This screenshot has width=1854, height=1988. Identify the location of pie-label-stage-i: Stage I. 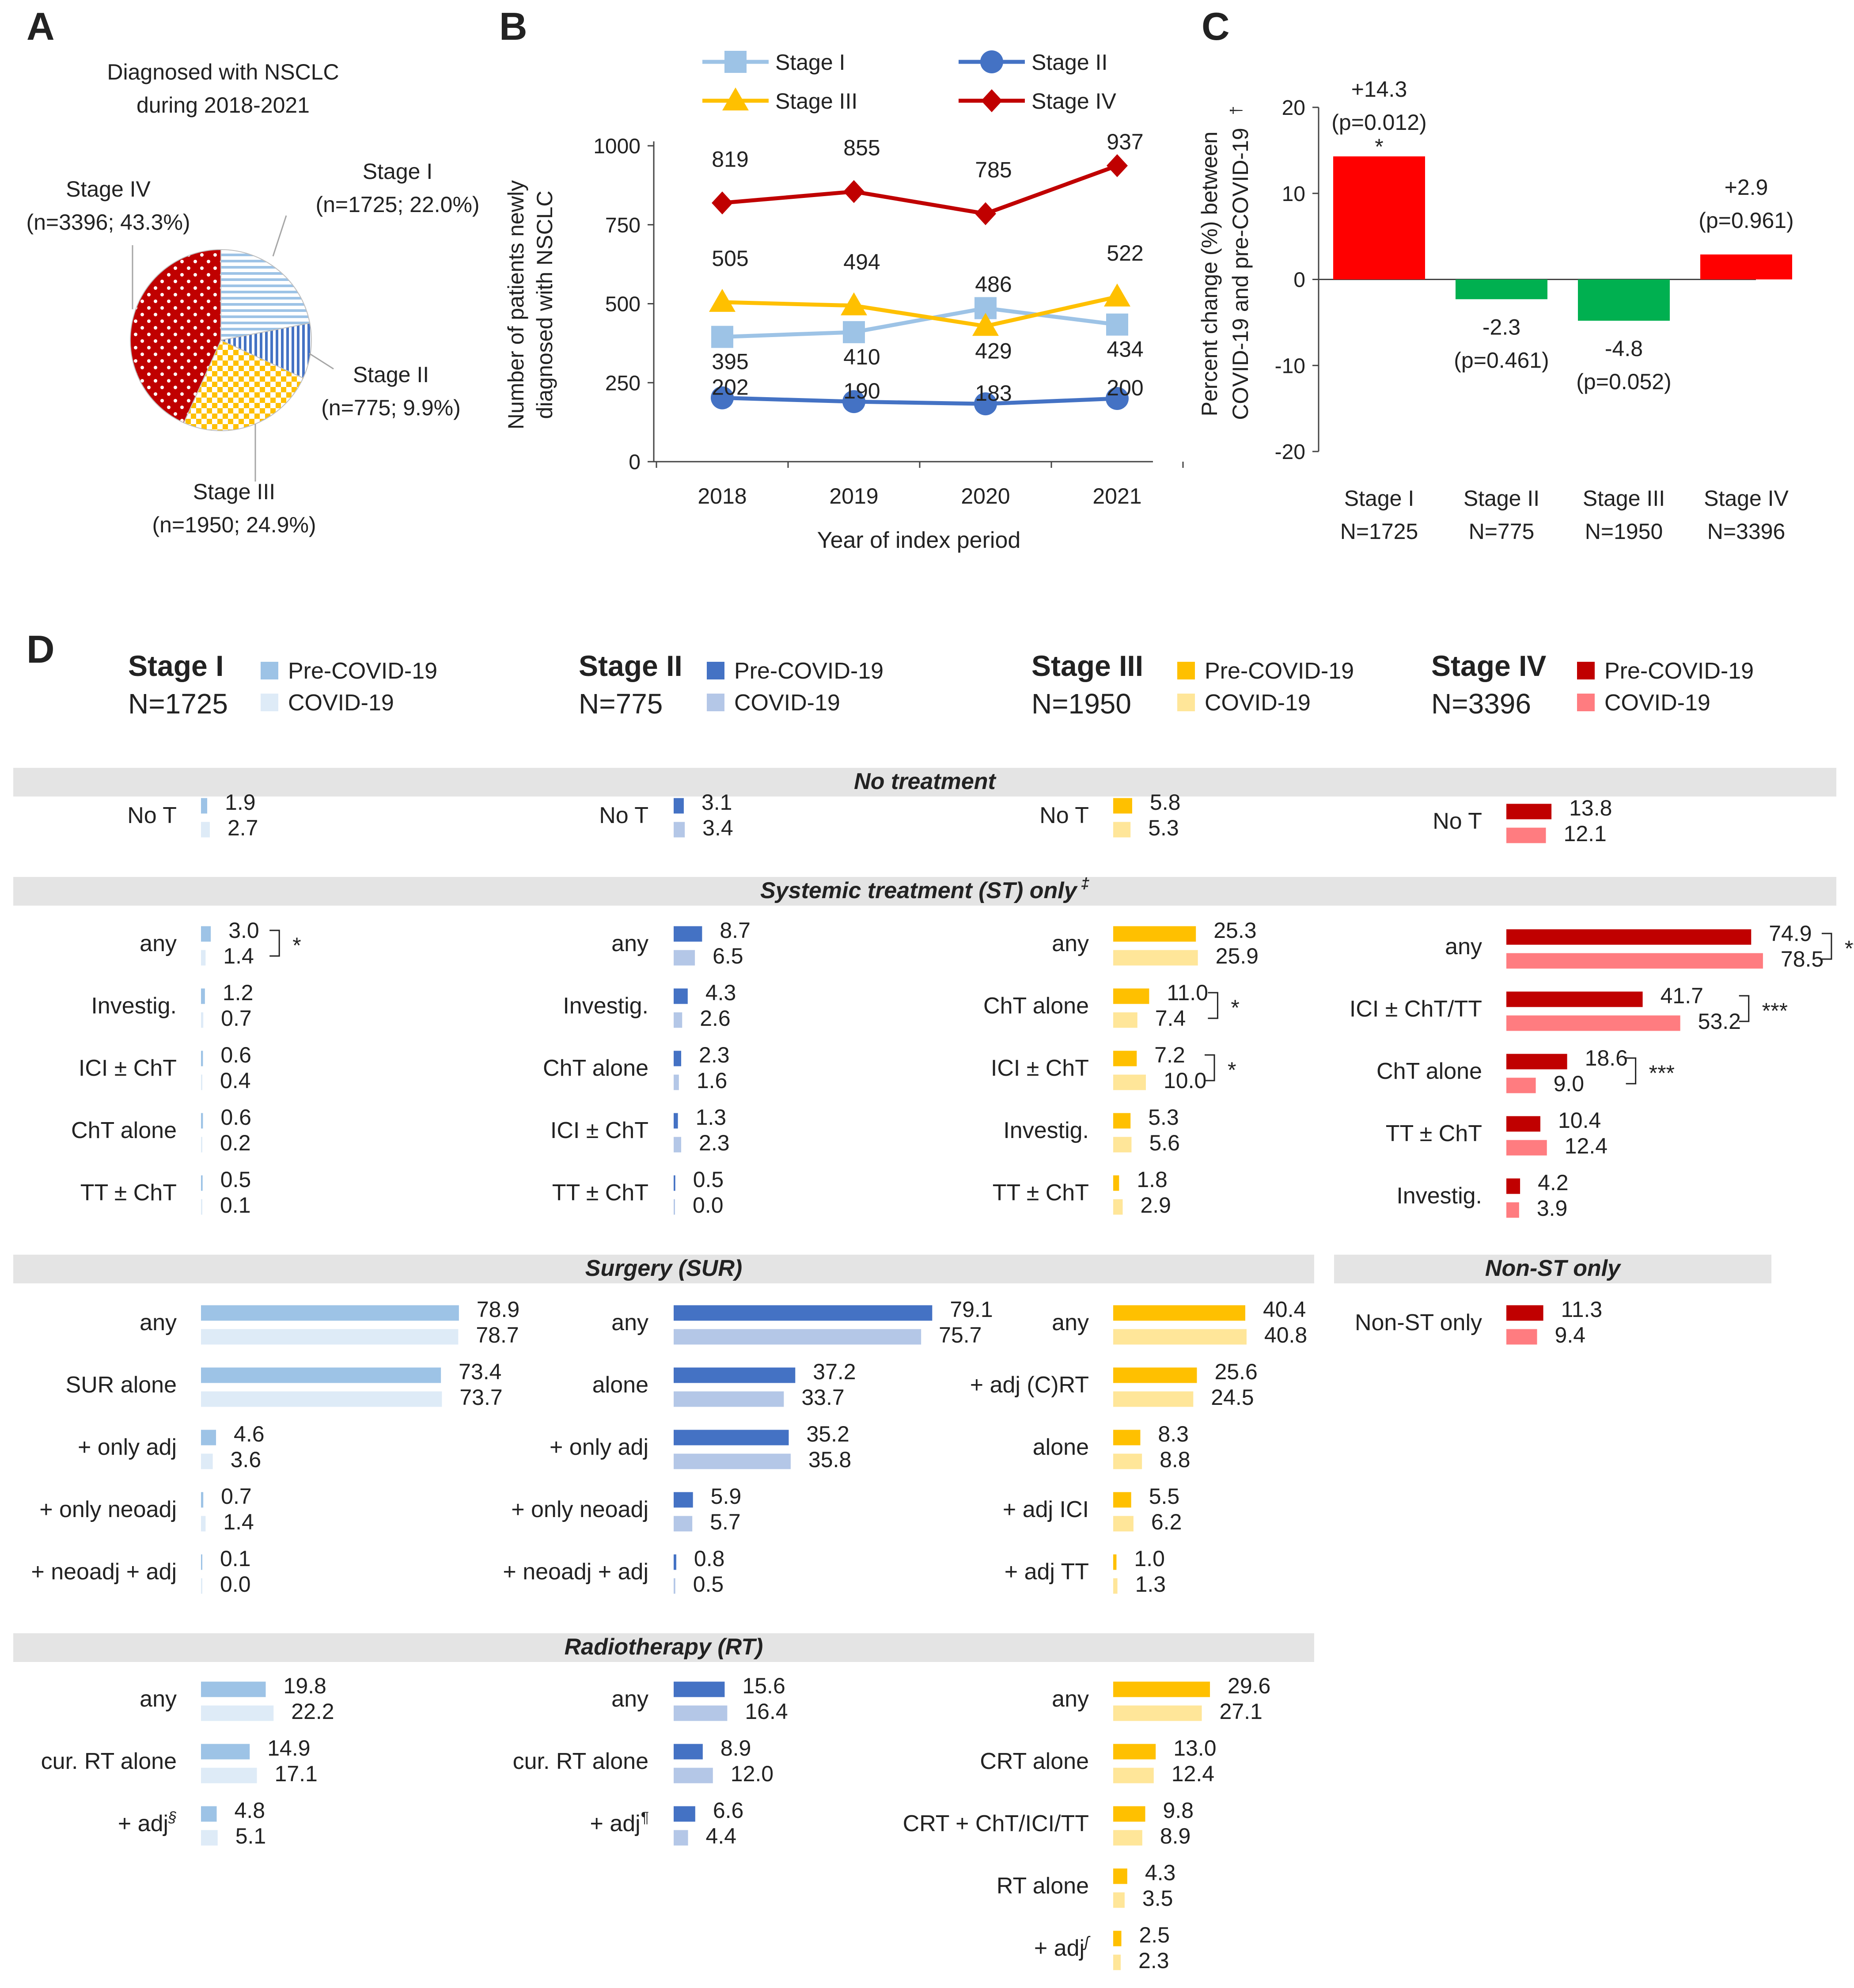
(397, 171).